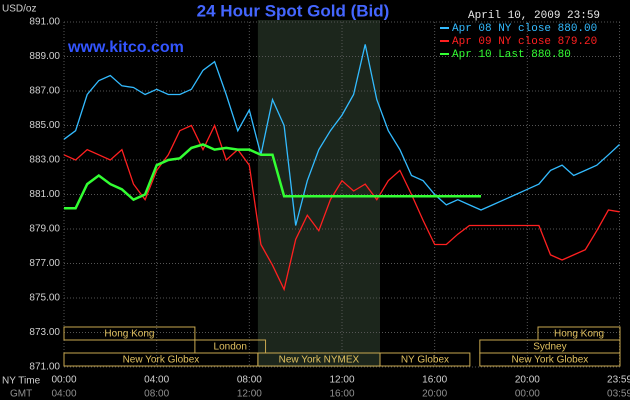 The height and width of the screenshot is (400, 630). What do you see at coordinates (511, 55) in the screenshot?
I see `legend-label: Apr 10 Last 880.80` at bounding box center [511, 55].